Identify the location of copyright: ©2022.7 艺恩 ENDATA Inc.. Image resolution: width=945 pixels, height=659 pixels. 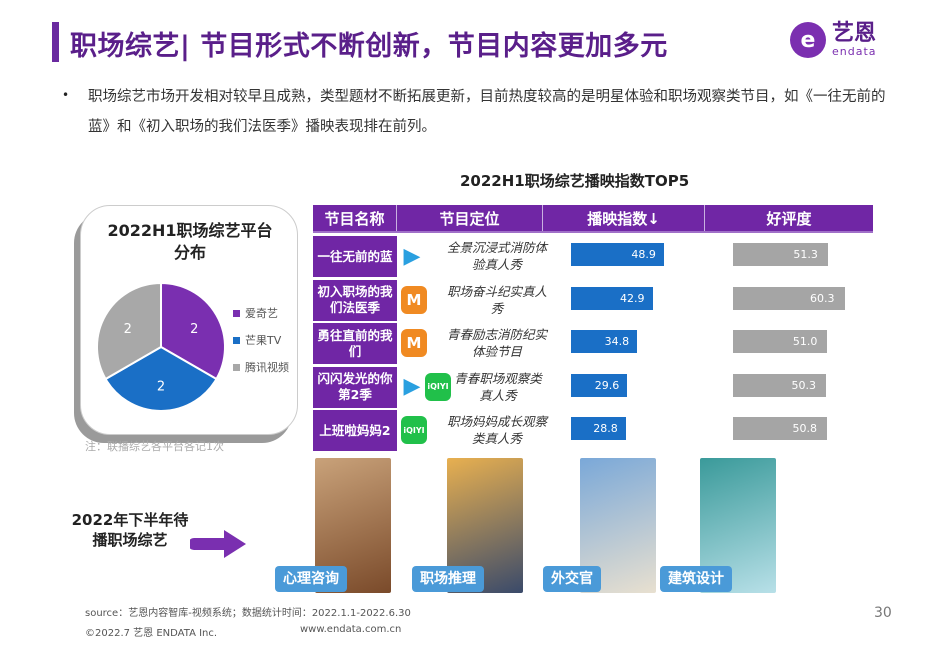
(151, 633).